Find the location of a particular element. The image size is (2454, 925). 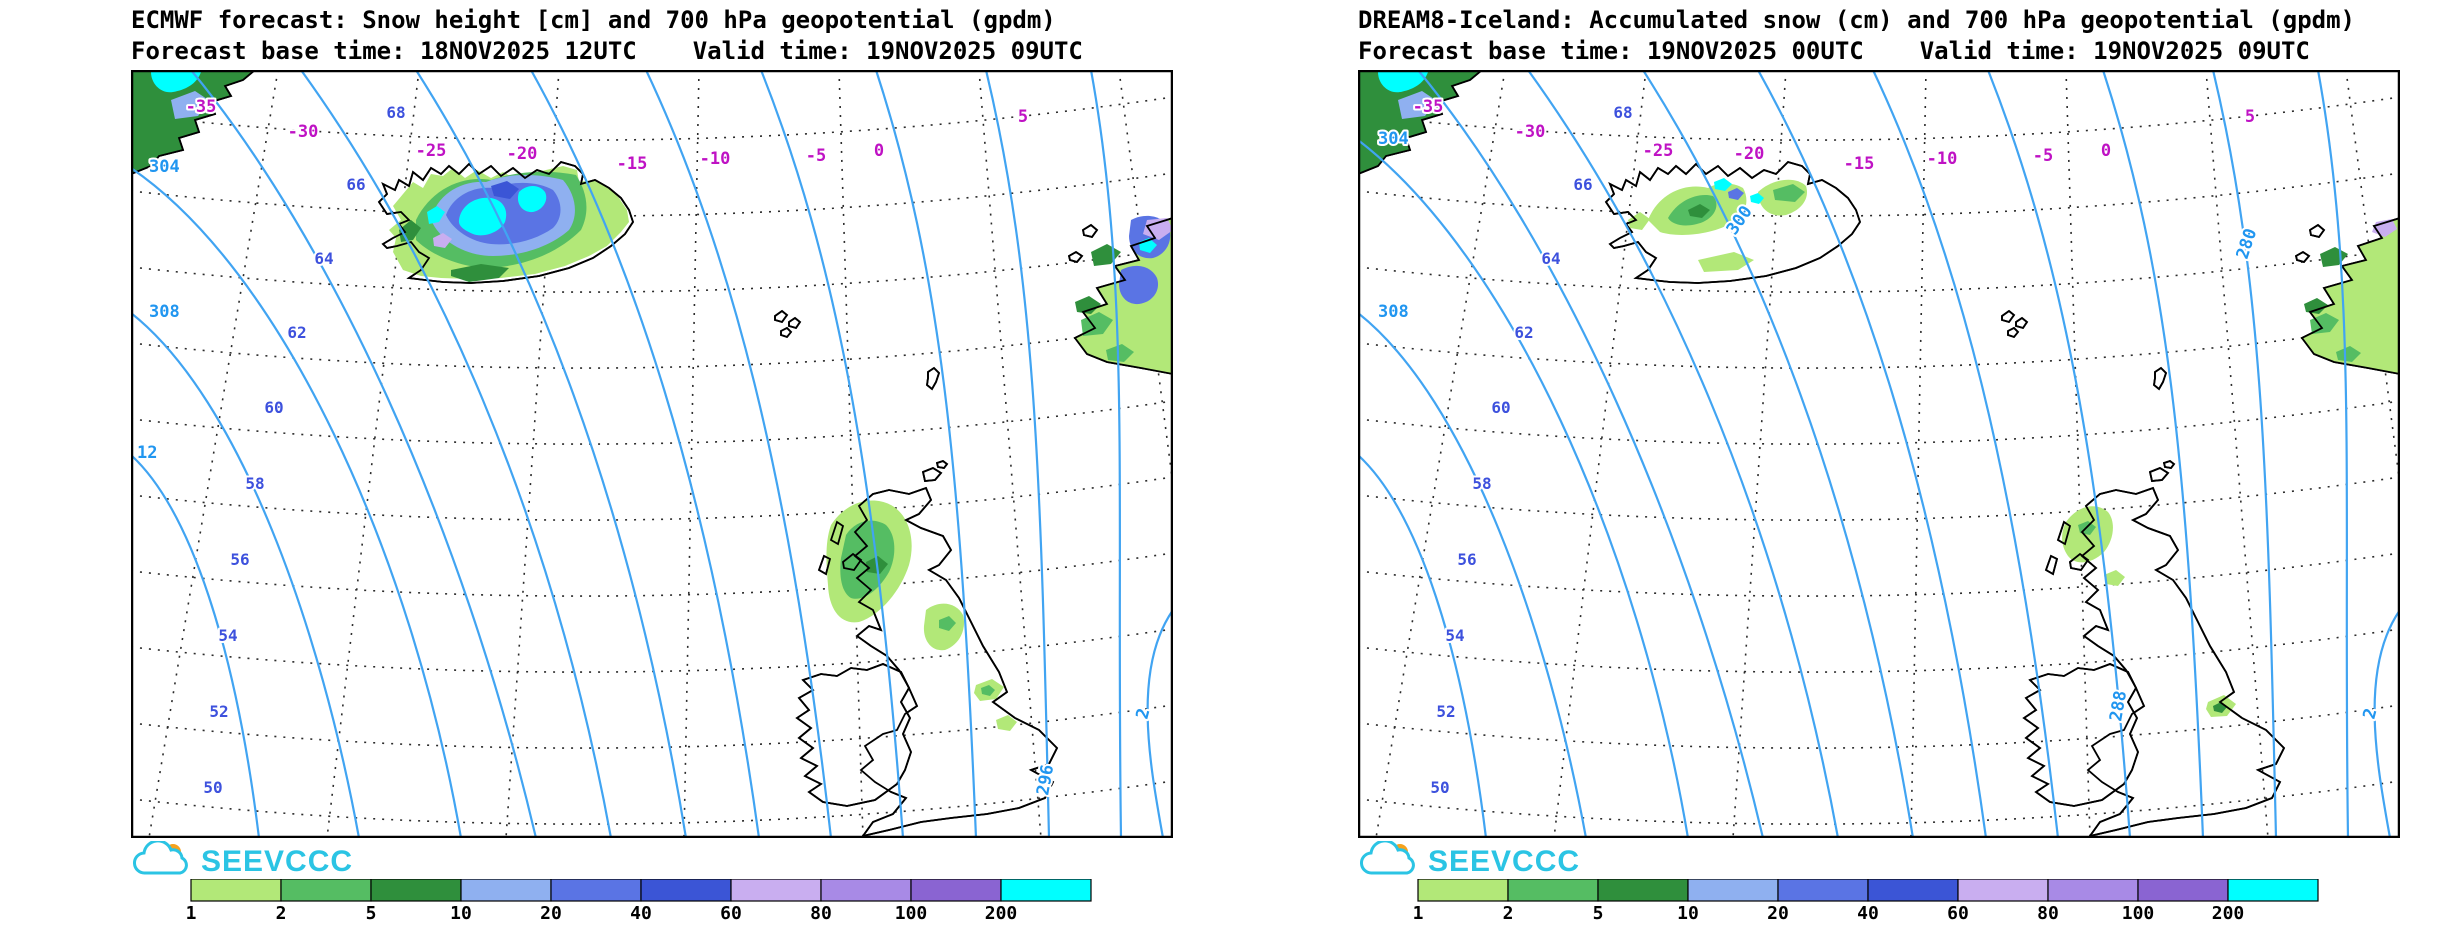

forecast-base-time: Forecast base time: 19NOV2025 00UTC is located at coordinates (1611, 51).